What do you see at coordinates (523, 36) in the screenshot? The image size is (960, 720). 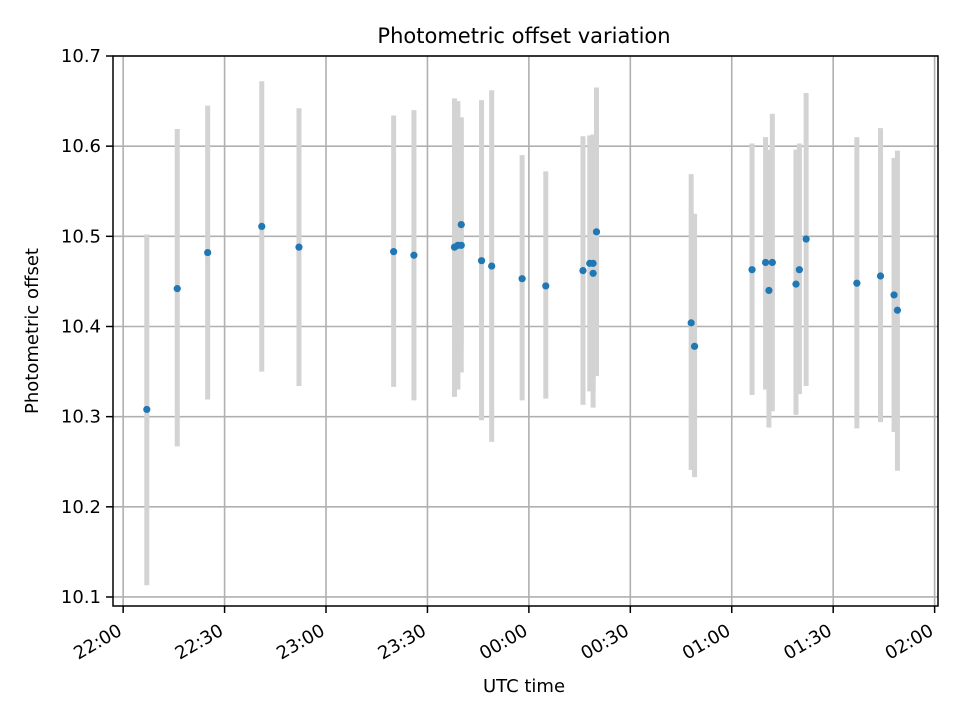 I see `chart-title: Photometric offset variation` at bounding box center [523, 36].